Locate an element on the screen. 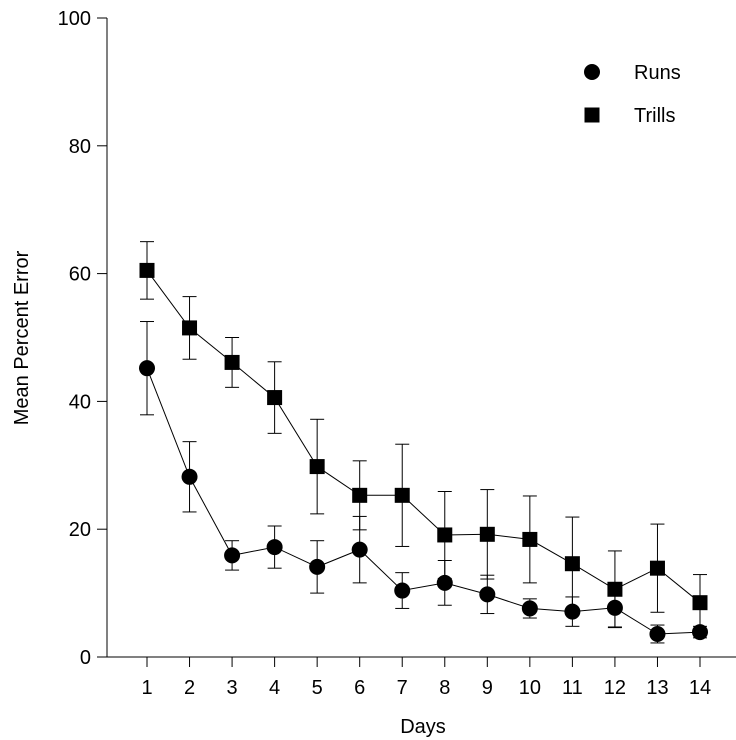  y-axis-title: Mean Percent Error is located at coordinates (22, 337).